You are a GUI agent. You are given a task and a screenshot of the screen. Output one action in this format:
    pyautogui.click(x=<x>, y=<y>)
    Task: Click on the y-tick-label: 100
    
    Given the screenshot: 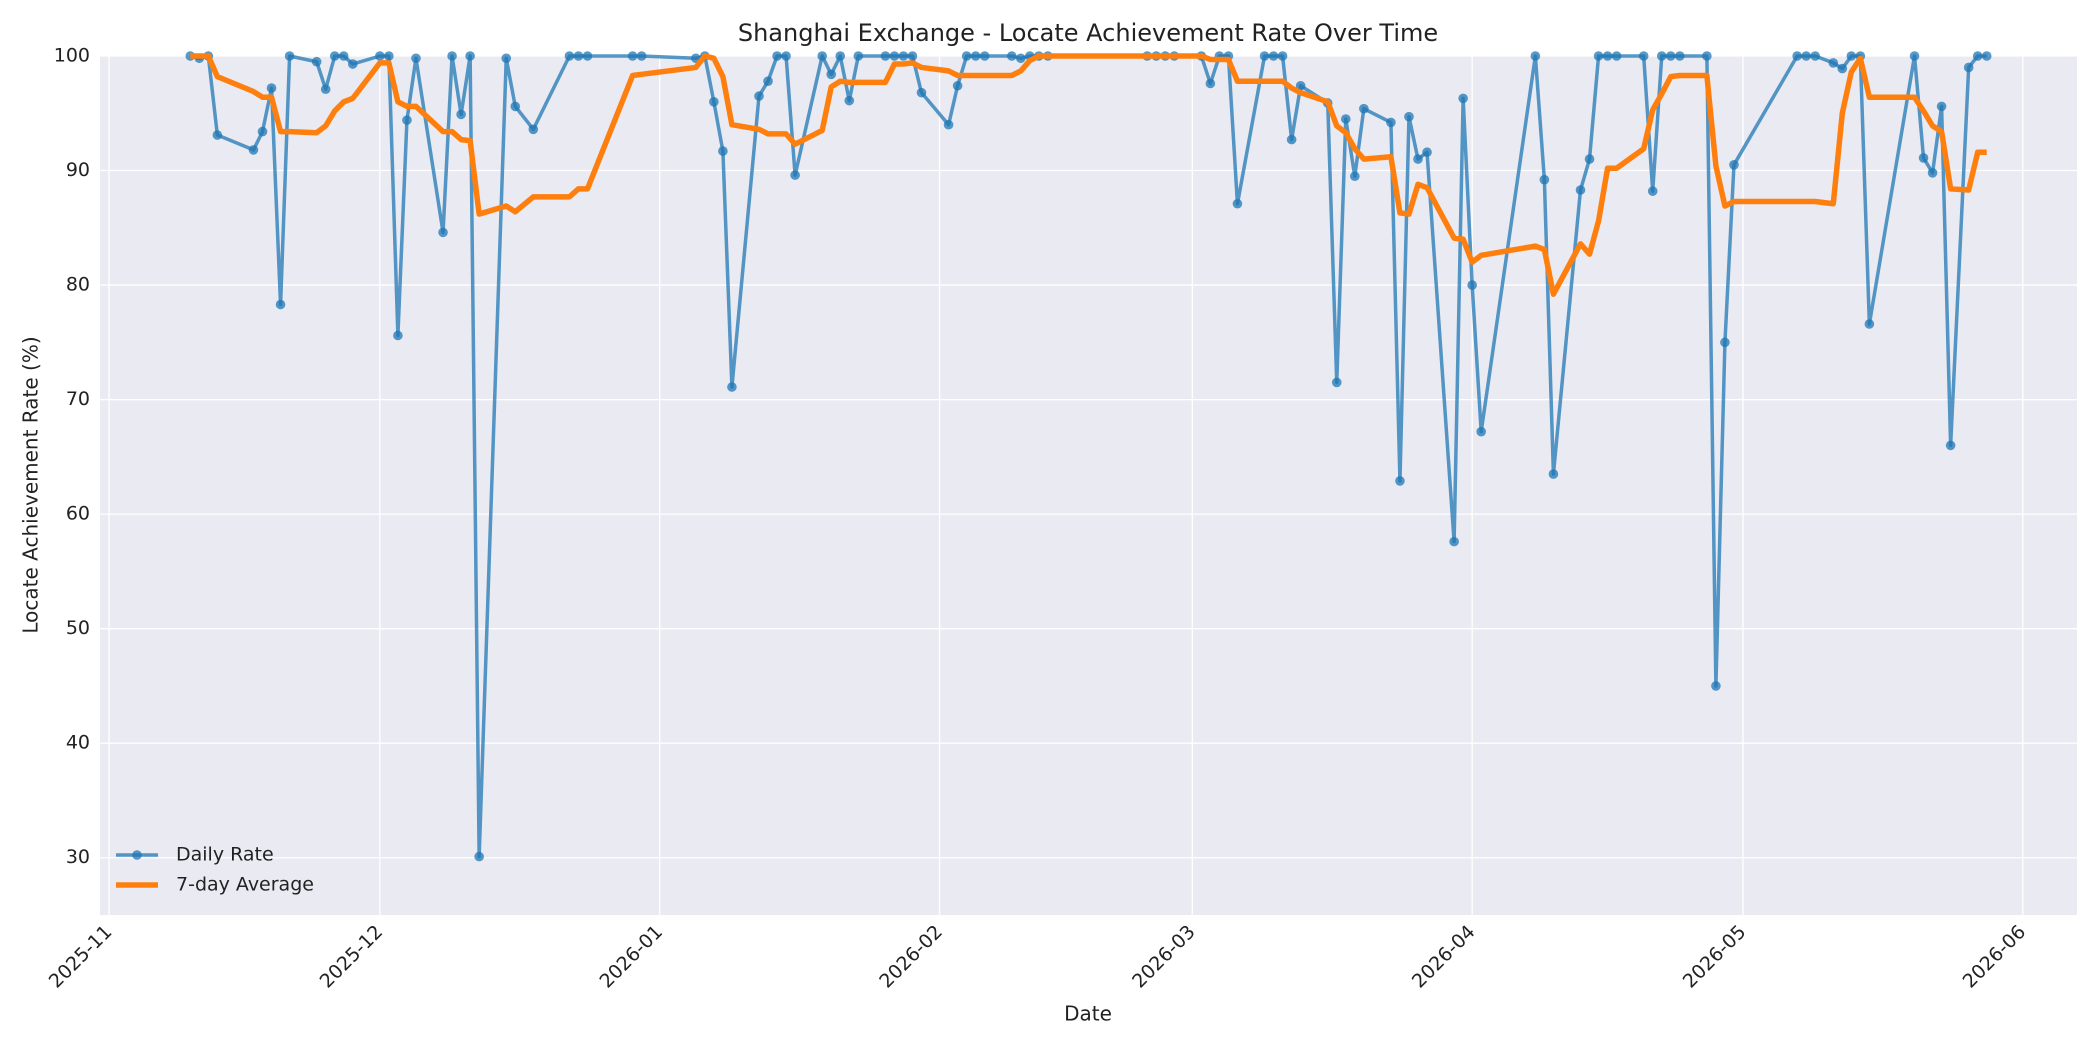 What is the action you would take?
    pyautogui.click(x=72, y=56)
    